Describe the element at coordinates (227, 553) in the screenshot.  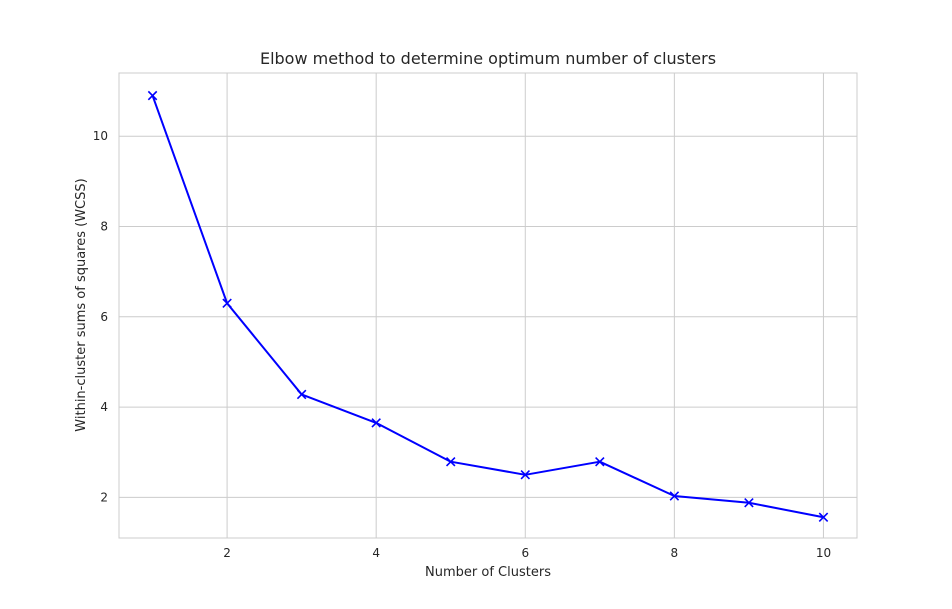
I see `x-tick-label: 2` at that location.